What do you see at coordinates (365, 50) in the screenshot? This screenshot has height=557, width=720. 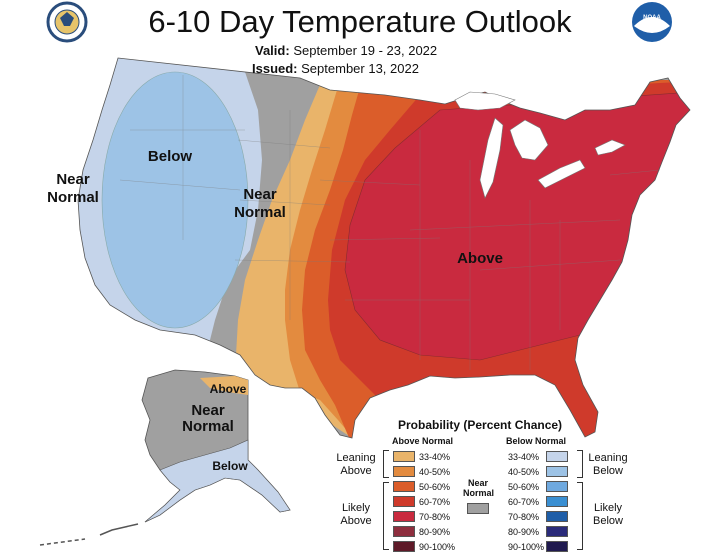 I see `valid-value: September 19 - 23, 2022` at bounding box center [365, 50].